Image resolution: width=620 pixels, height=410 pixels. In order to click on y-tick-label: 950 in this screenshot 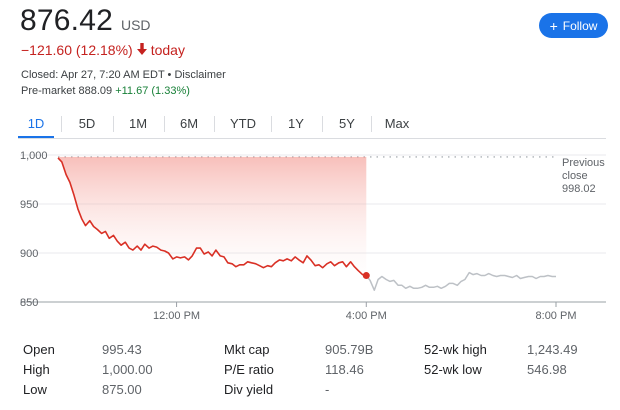, I will do `click(29, 205)`.